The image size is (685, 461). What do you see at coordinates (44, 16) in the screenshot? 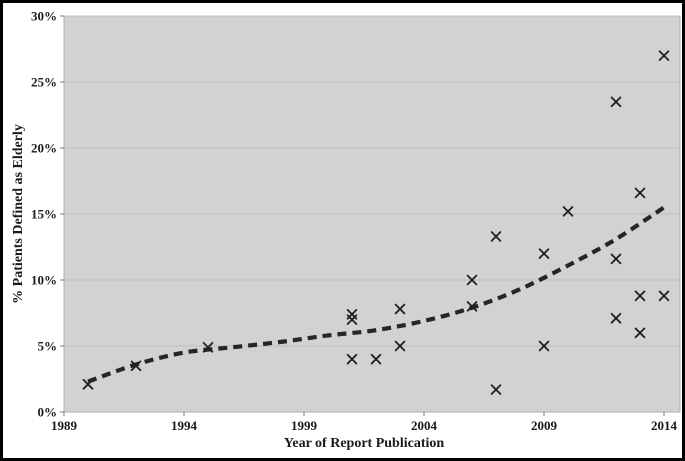
I see `y-tick-label: 30%` at bounding box center [44, 16].